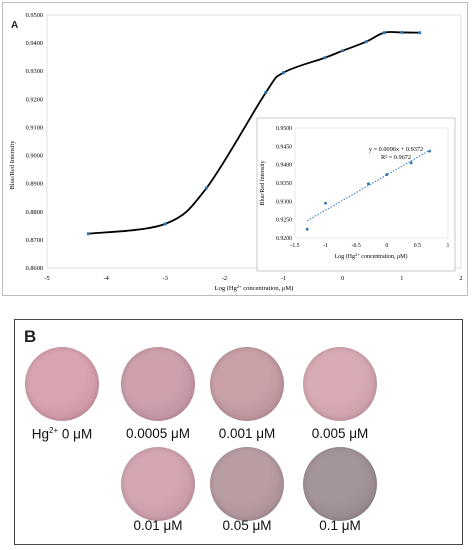 The height and width of the screenshot is (550, 474). Describe the element at coordinates (401, 278) in the screenshot. I see `main-x-tick-label: 1` at that location.